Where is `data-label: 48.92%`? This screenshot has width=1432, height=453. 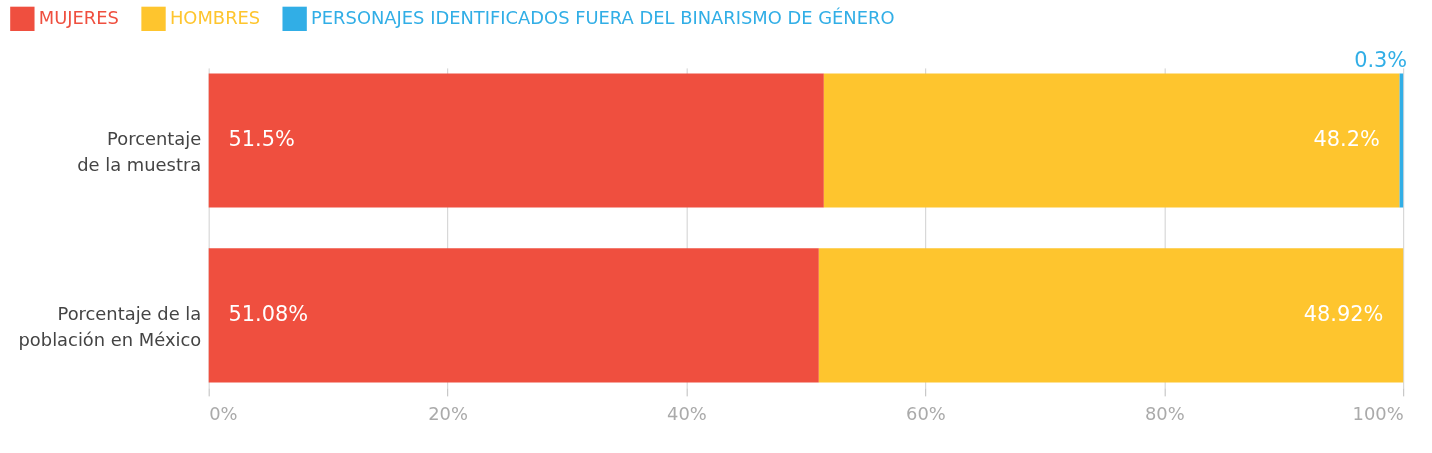 data-label: 48.92% is located at coordinates (1343, 314).